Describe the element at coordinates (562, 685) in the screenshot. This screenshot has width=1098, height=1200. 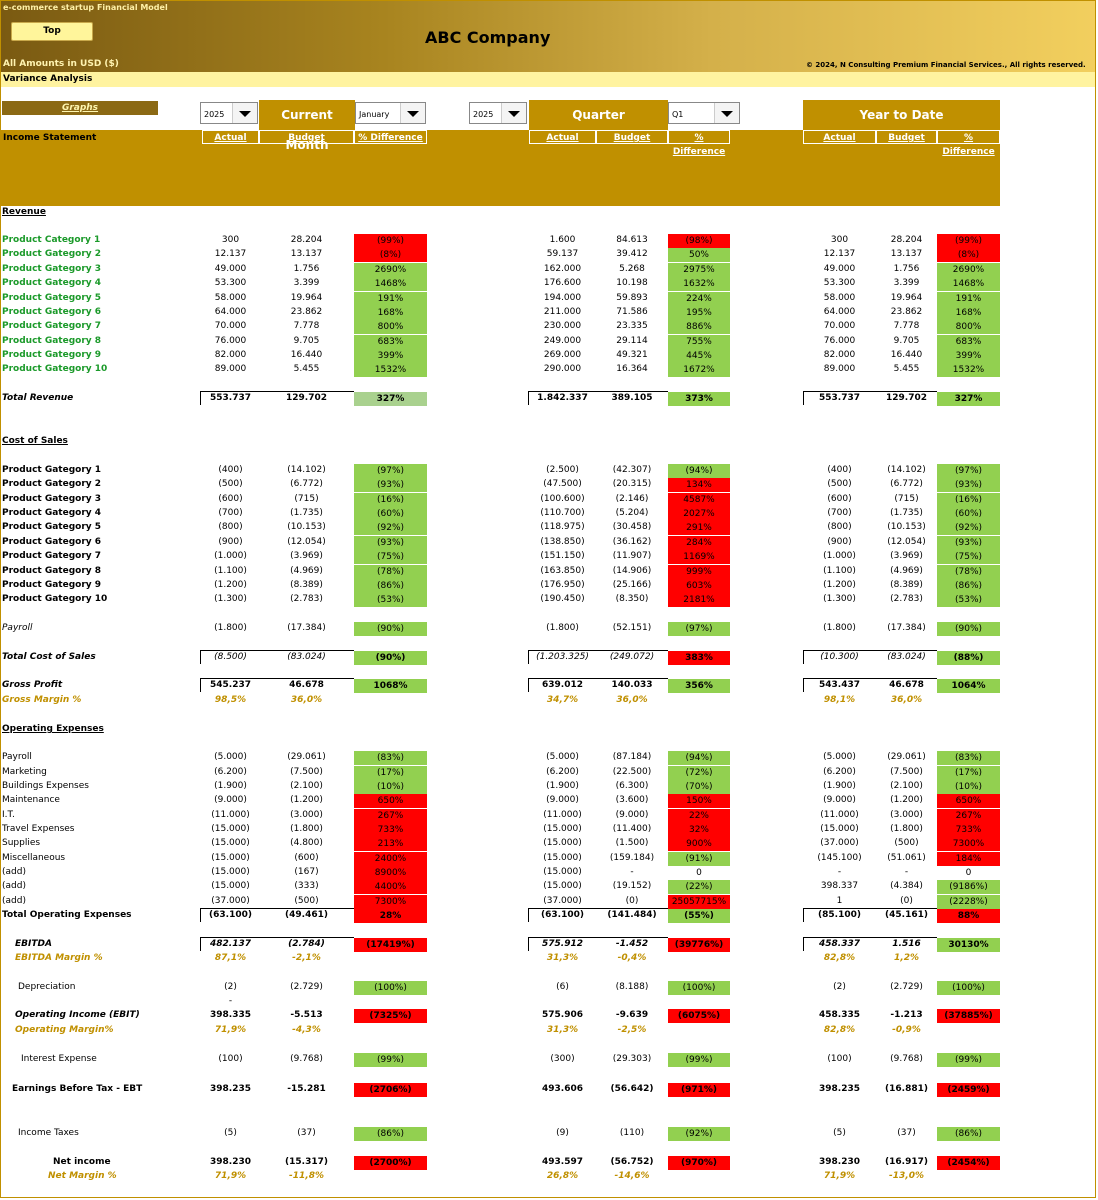
I see `actual-cell: 639.012` at that location.